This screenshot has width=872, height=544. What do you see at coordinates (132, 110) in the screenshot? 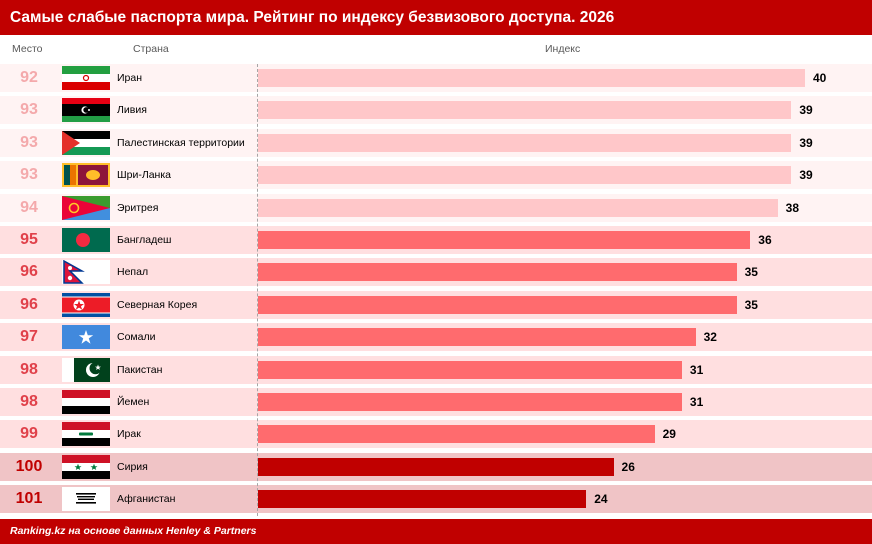
I see `country-label: Ливия` at bounding box center [132, 110].